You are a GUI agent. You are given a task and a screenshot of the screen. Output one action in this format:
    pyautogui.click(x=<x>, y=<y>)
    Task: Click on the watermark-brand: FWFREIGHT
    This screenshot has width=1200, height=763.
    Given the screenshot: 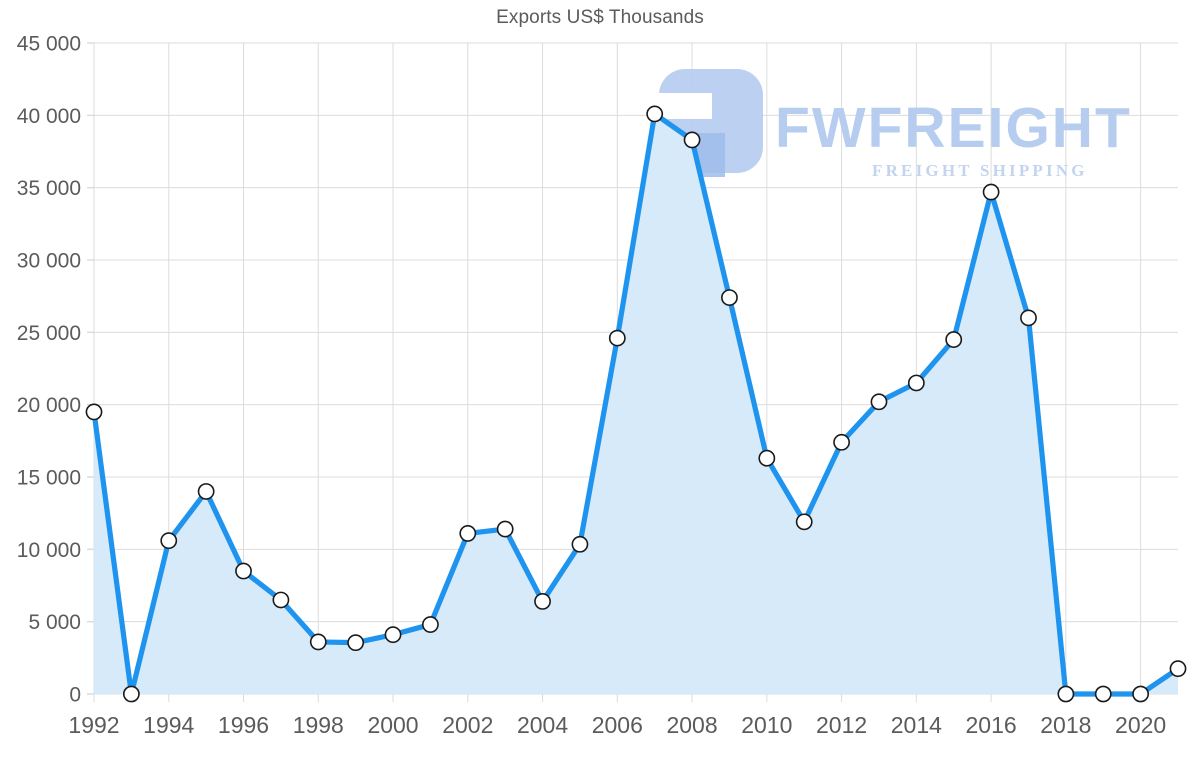 What is the action you would take?
    pyautogui.click(x=953, y=128)
    